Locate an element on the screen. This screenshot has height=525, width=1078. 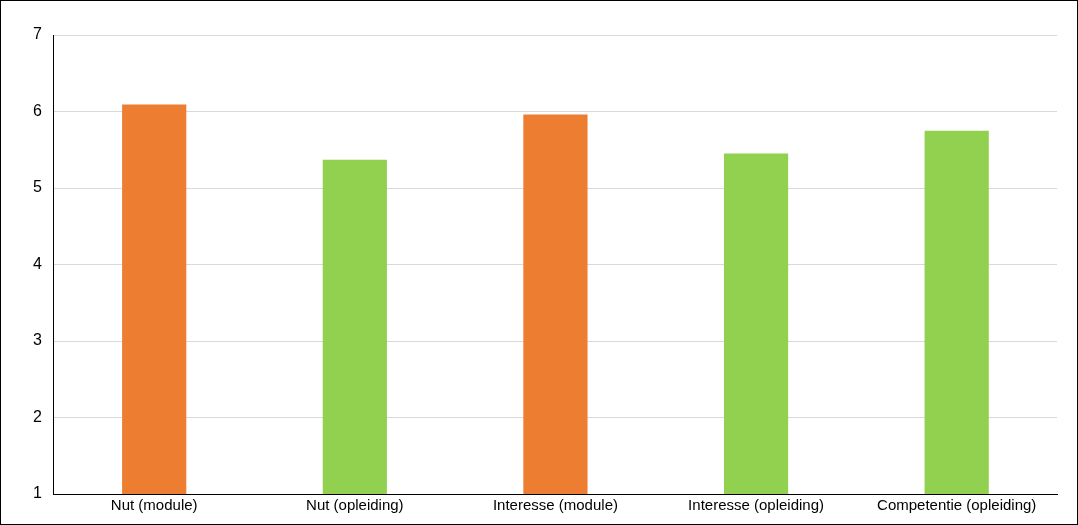
y-tick-label: 5 is located at coordinates (37, 187).